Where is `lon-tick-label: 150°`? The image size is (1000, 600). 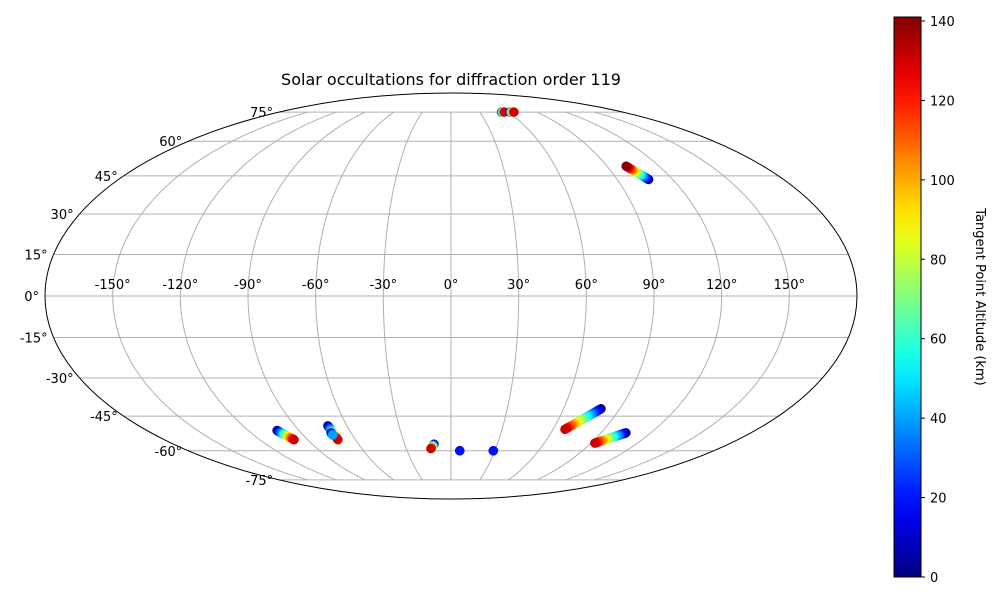
lon-tick-label: 150° is located at coordinates (789, 285).